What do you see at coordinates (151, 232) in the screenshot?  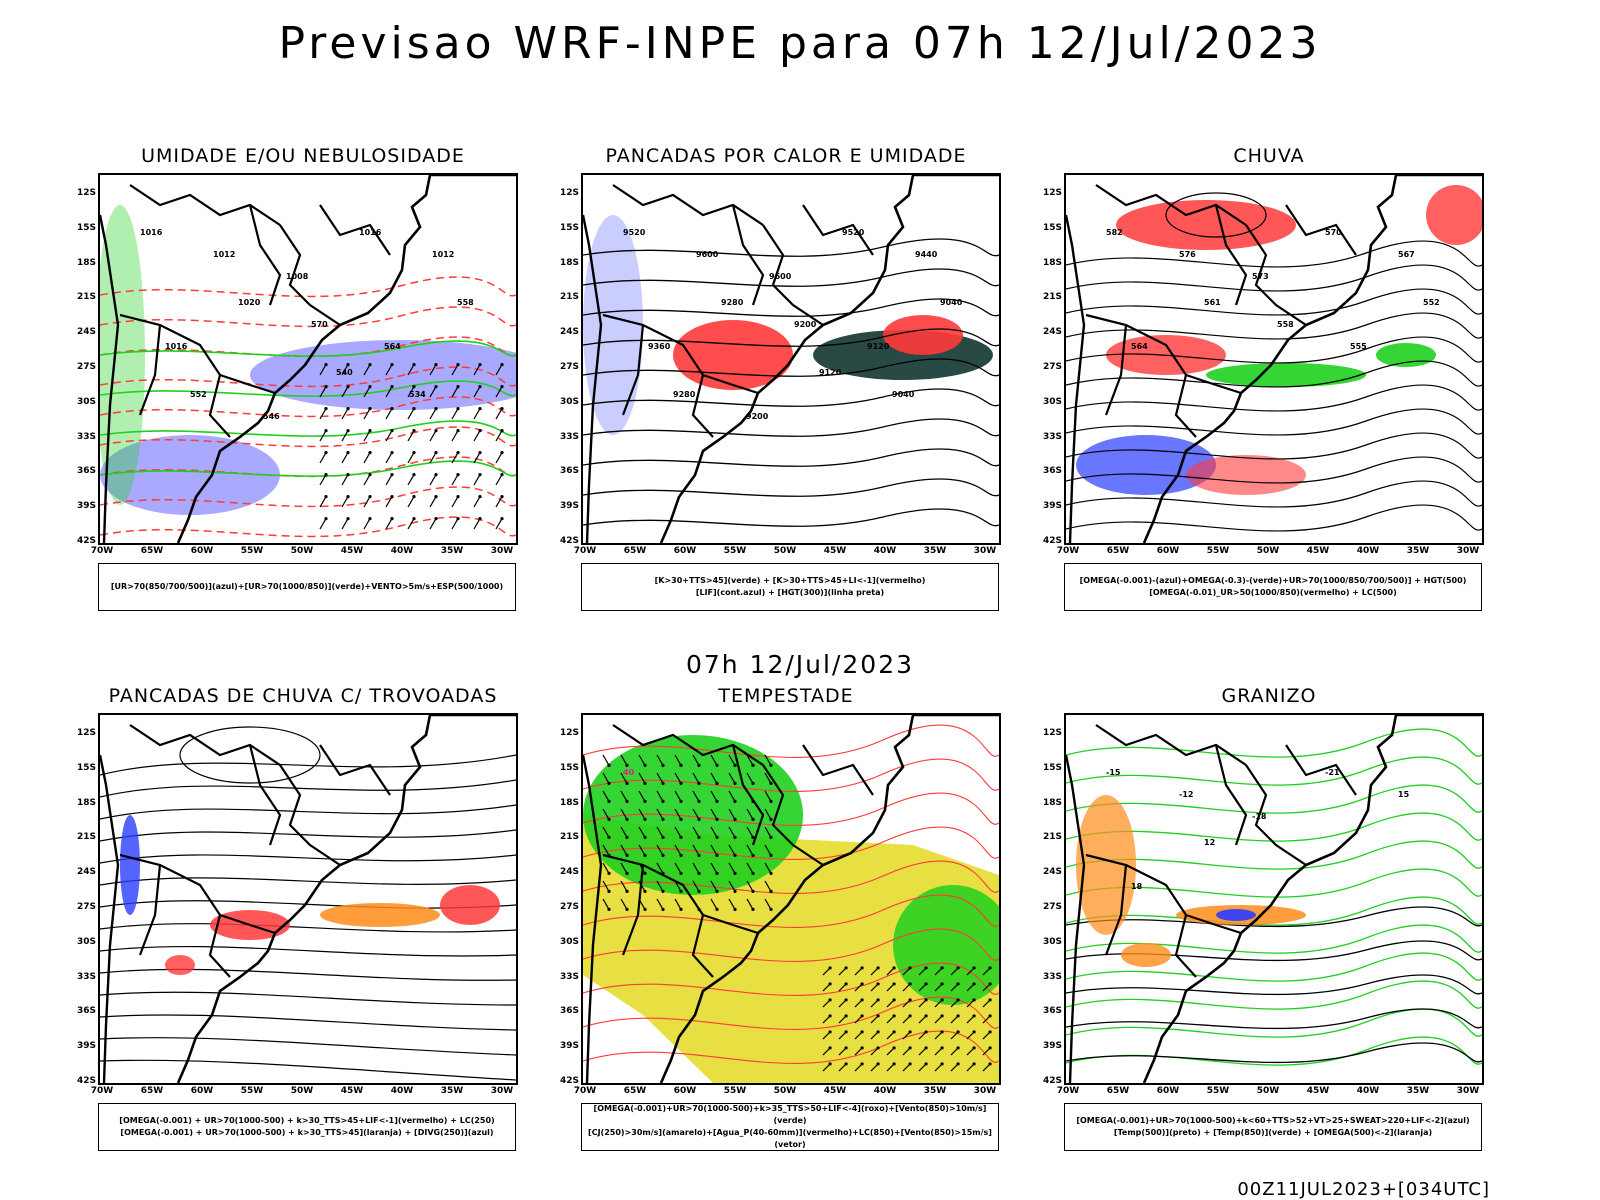 I see `contour-label: 1016` at bounding box center [151, 232].